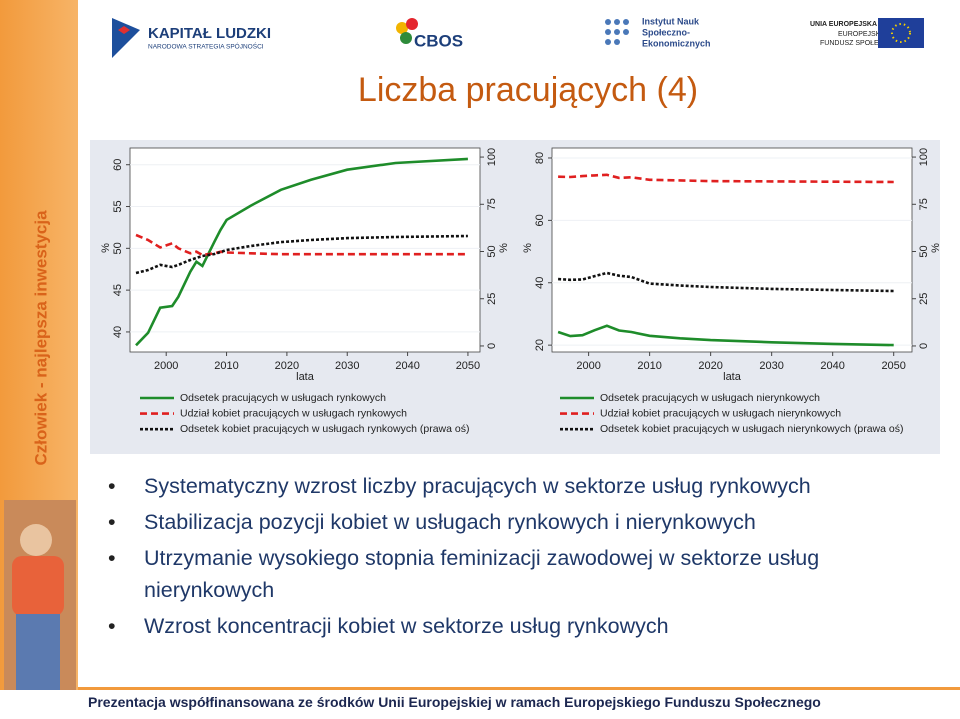  What do you see at coordinates (860, 34) in the screenshot?
I see `logo-text: EUROPEJSKI` at bounding box center [860, 34].